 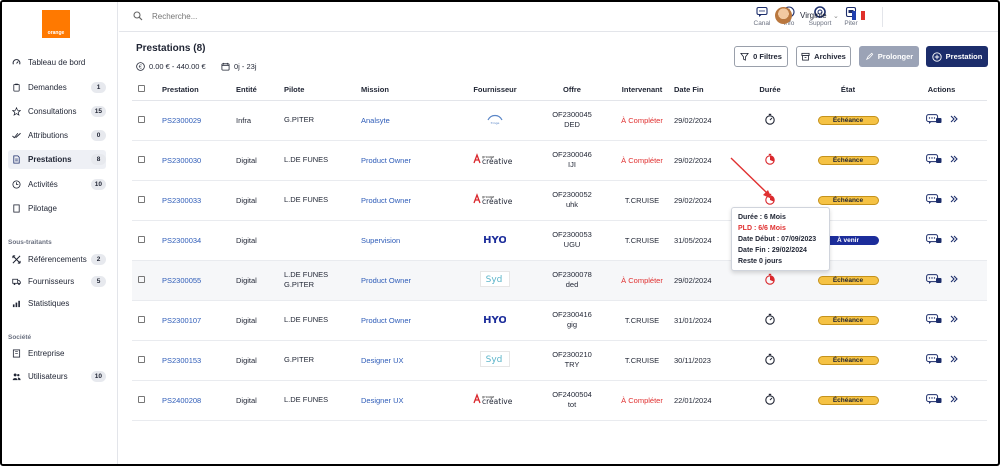 What do you see at coordinates (57, 62) in the screenshot?
I see `sidebar-item-tableau-de-bord: Tableau de bord` at bounding box center [57, 62].